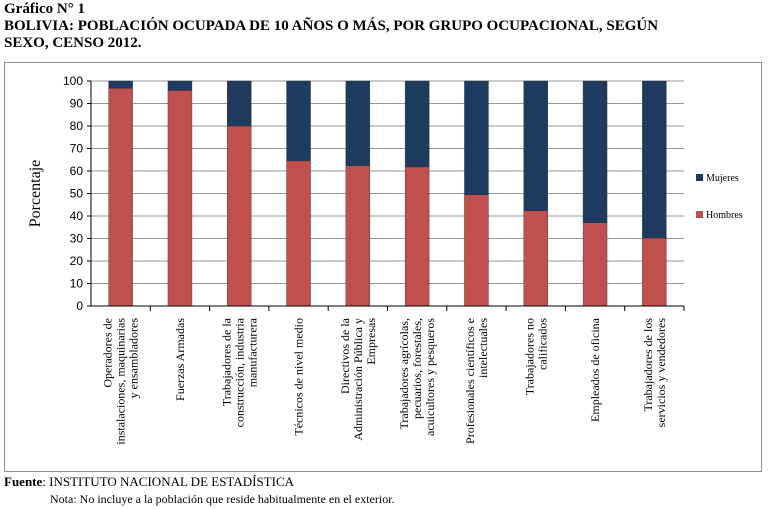 The height and width of the screenshot is (509, 768). I want to click on y-tick-label: 50, so click(77, 194).